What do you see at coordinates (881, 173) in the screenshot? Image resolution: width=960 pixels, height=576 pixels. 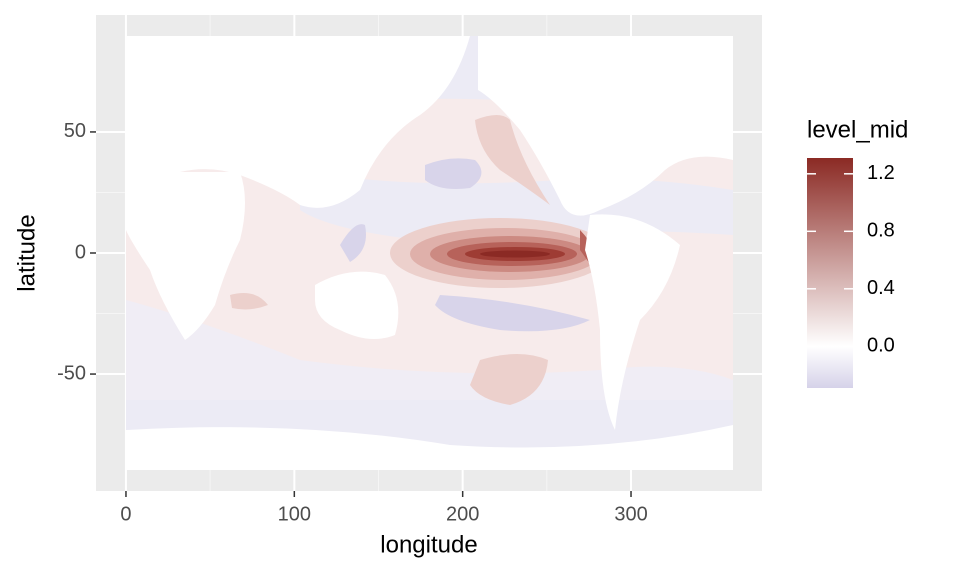 I see `colorbar-tick-label: 1.2` at bounding box center [881, 173].